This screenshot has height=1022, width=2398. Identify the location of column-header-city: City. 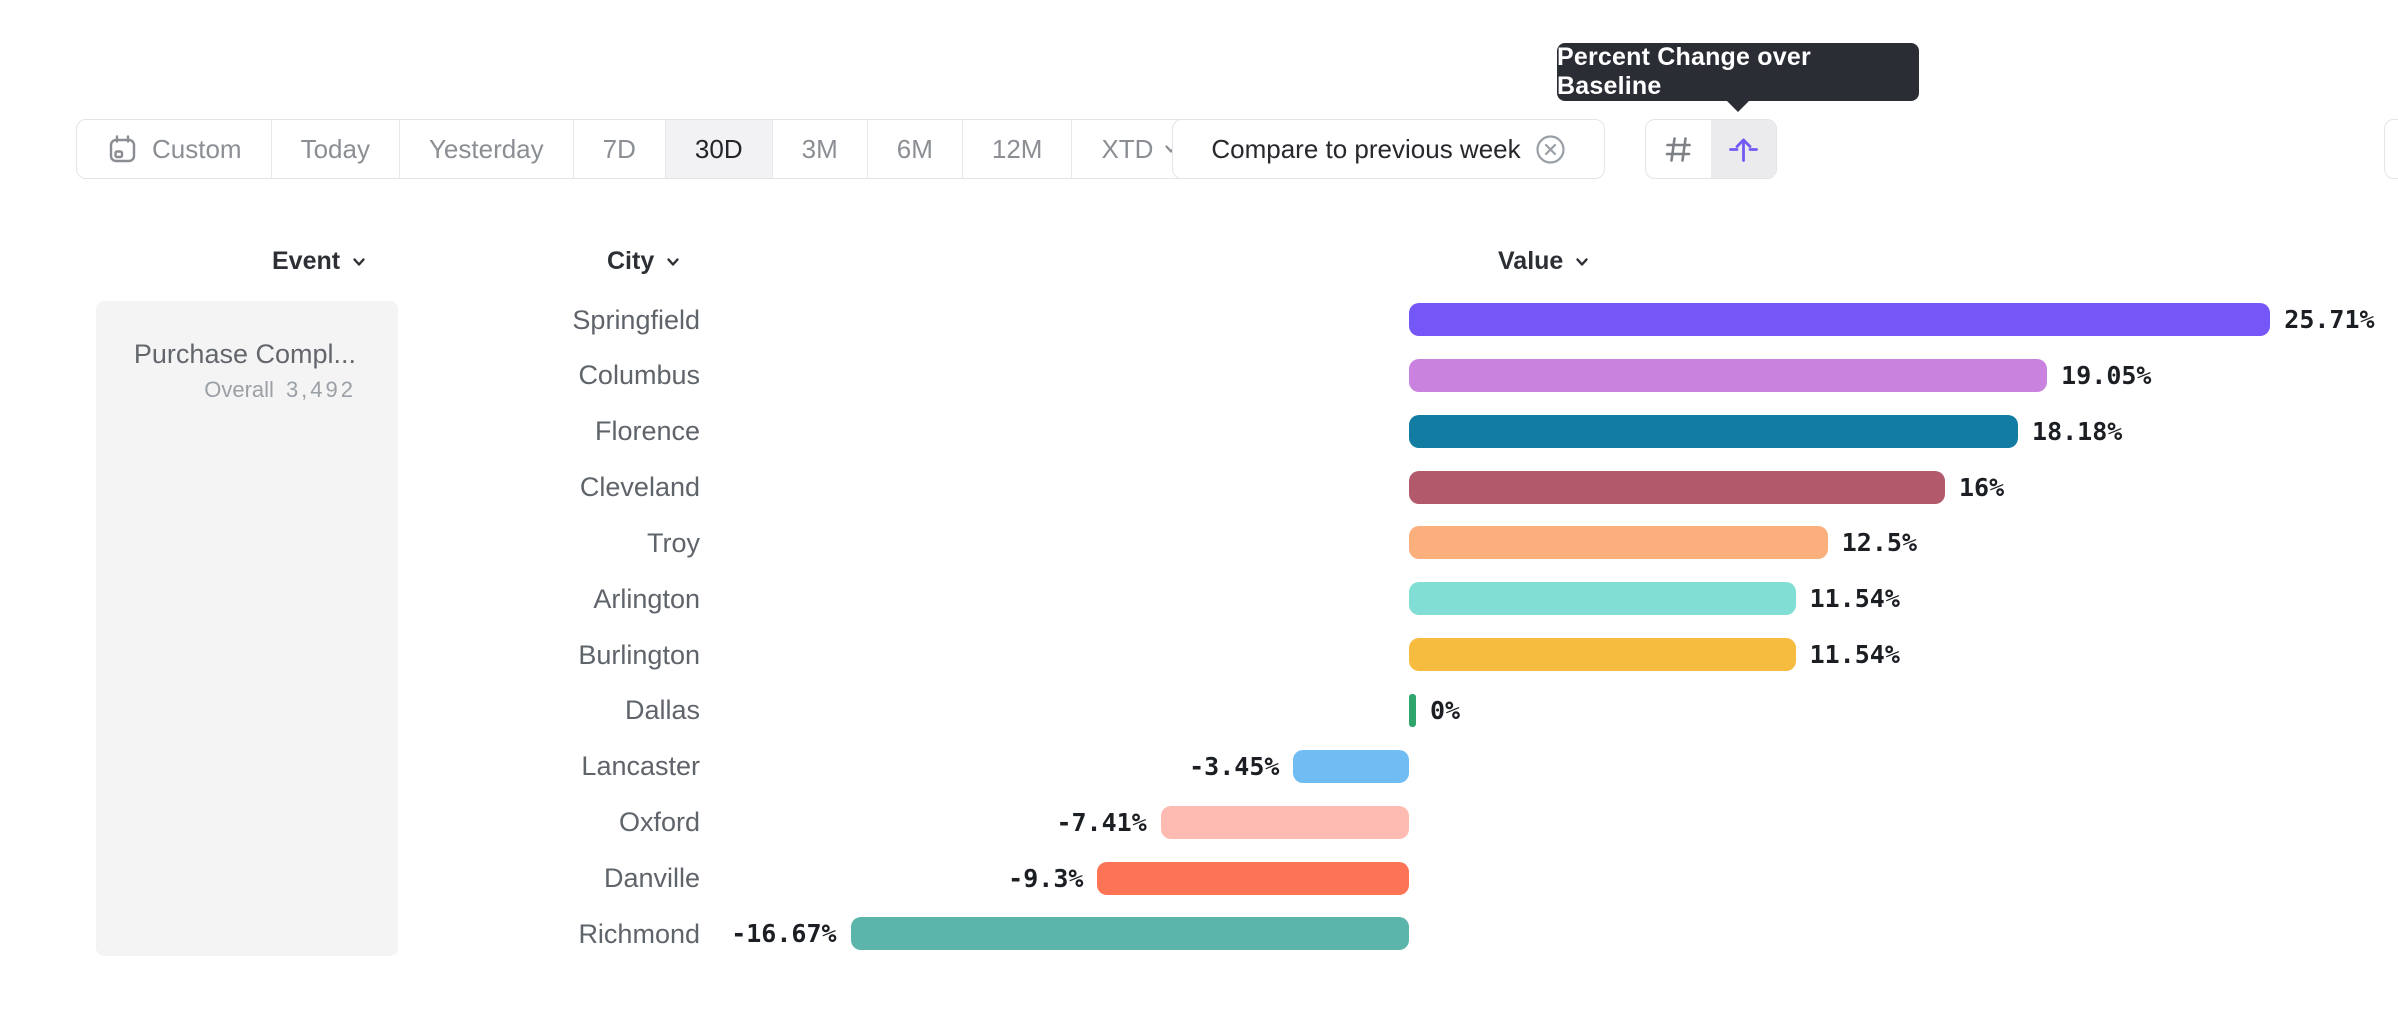
(645, 261).